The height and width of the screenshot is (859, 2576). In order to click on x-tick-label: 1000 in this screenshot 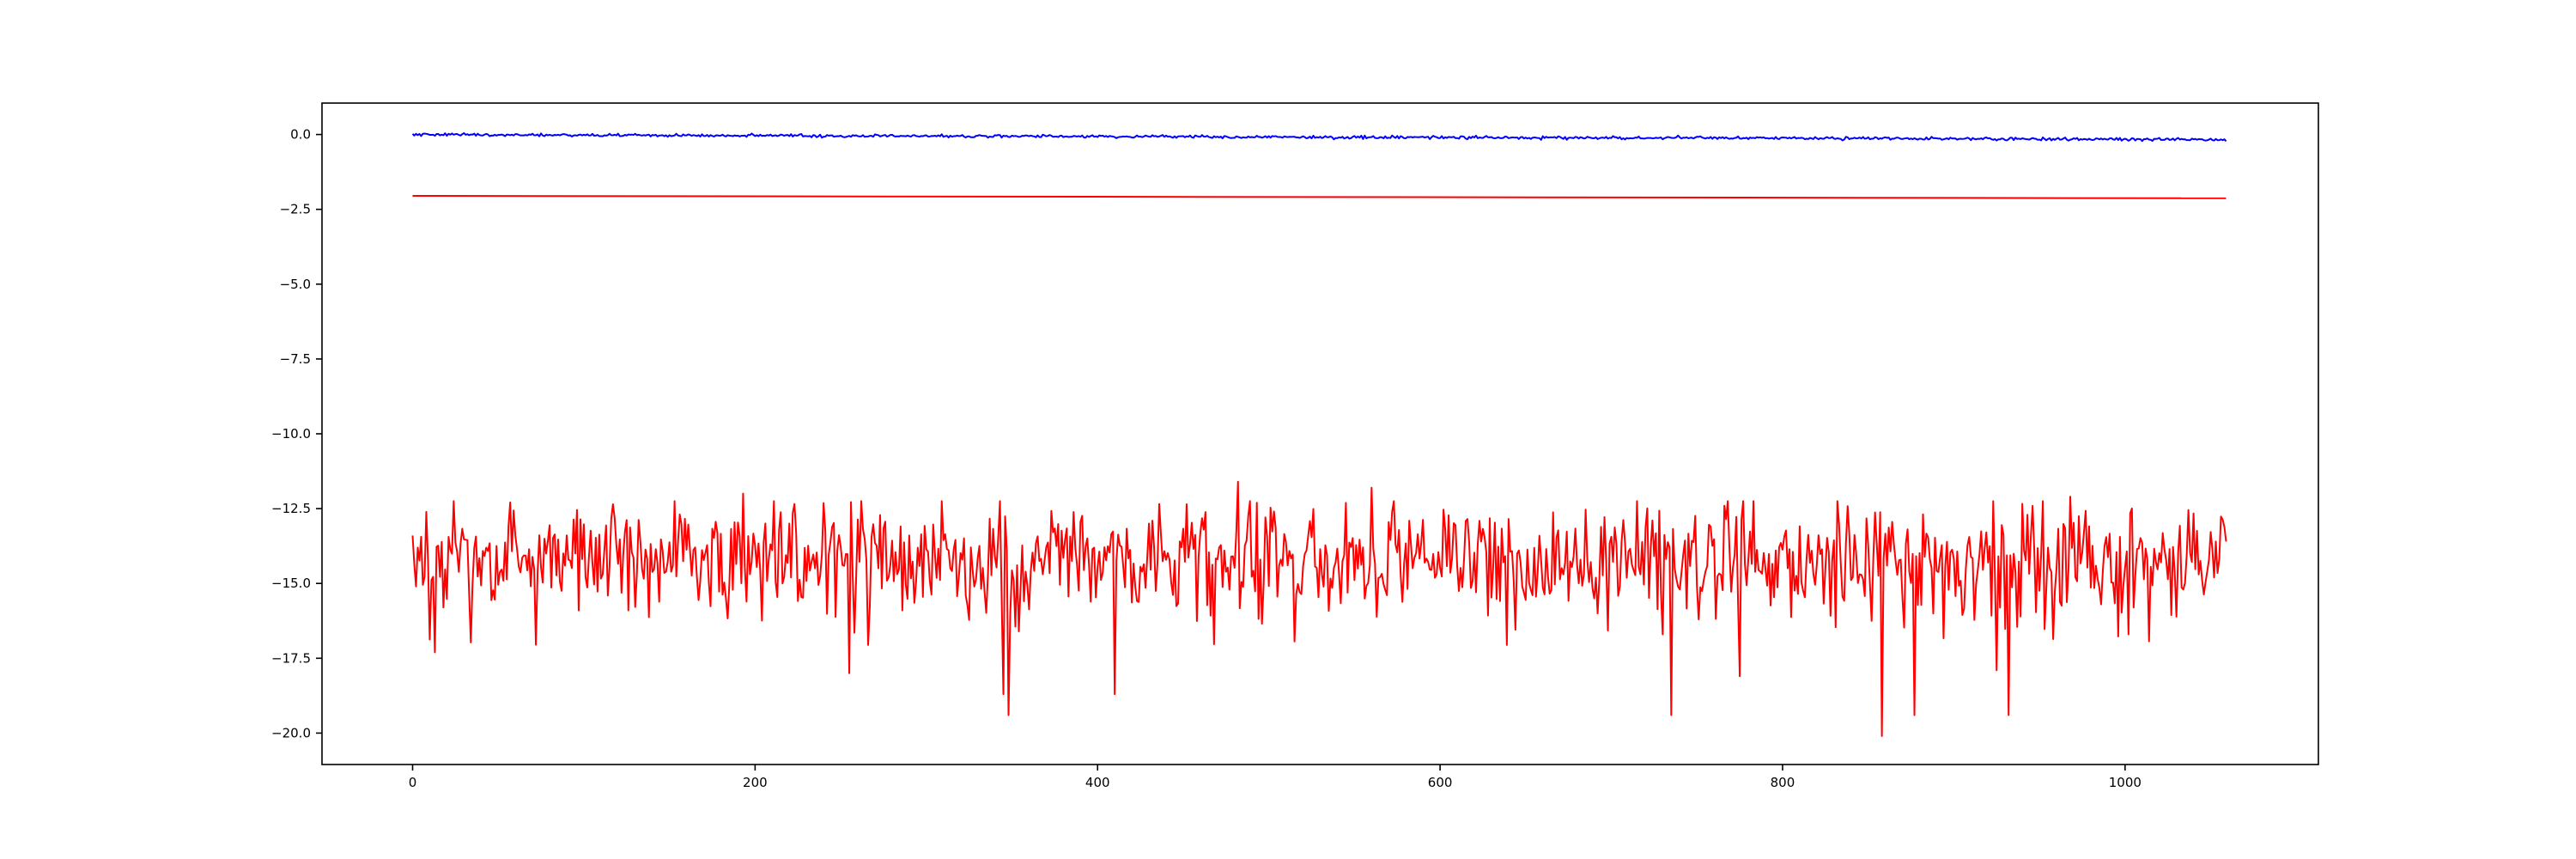, I will do `click(2126, 783)`.